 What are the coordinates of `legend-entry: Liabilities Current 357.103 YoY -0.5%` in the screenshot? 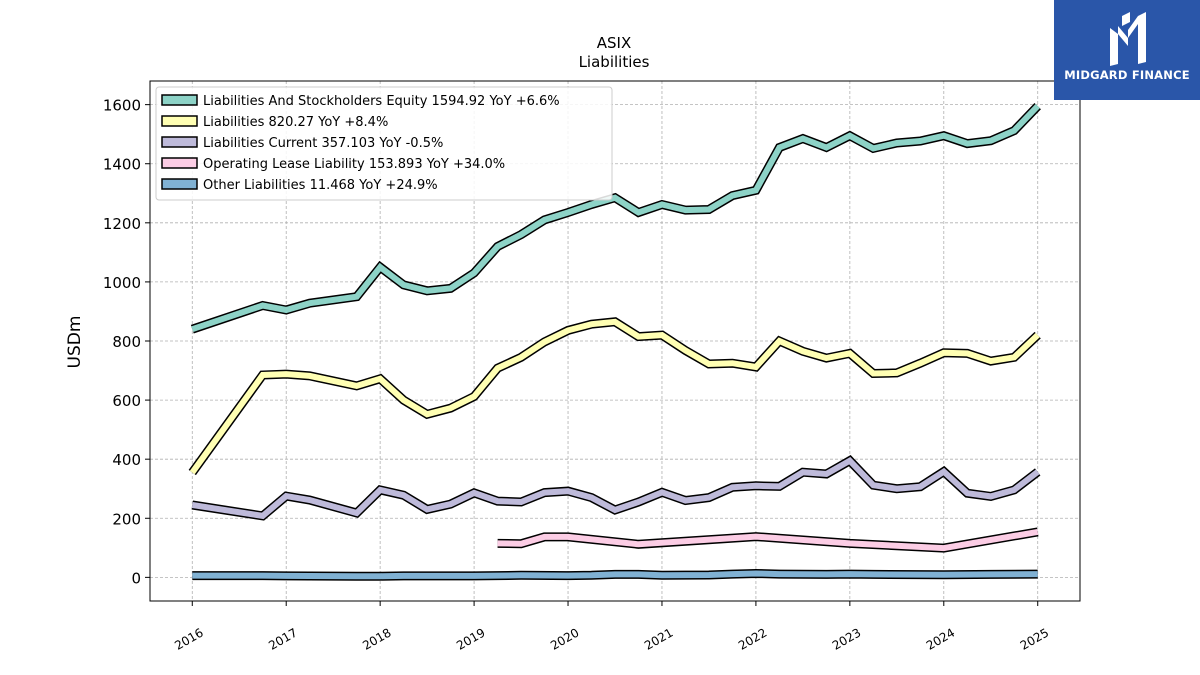 It's located at (323, 143).